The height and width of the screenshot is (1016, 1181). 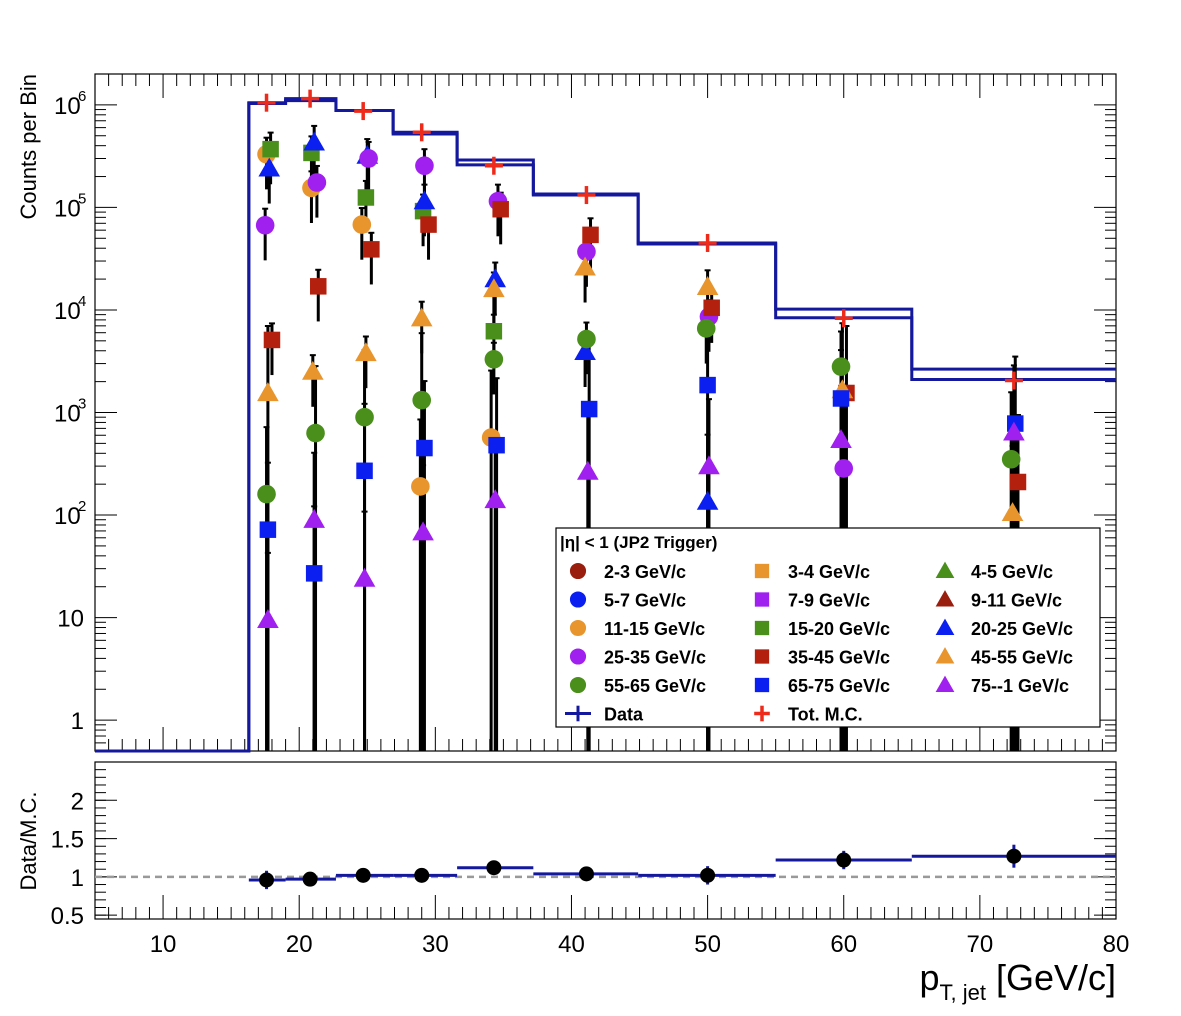 What do you see at coordinates (829, 572) in the screenshot?
I see `legend-label: 3-4 GeV/c` at bounding box center [829, 572].